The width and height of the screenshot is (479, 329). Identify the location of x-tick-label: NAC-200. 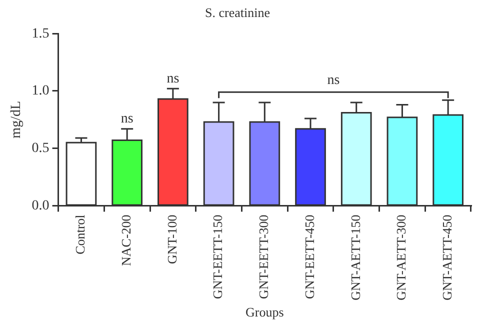
(126, 240).